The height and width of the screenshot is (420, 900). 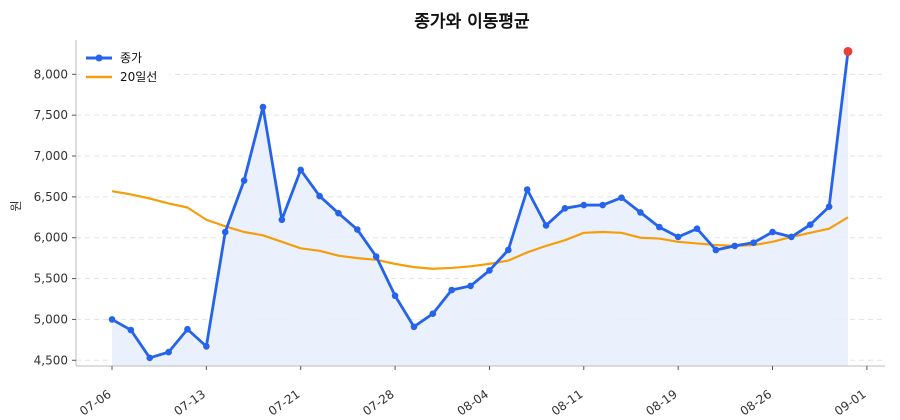 I want to click on x-tick-label: 08-26, so click(x=756, y=402).